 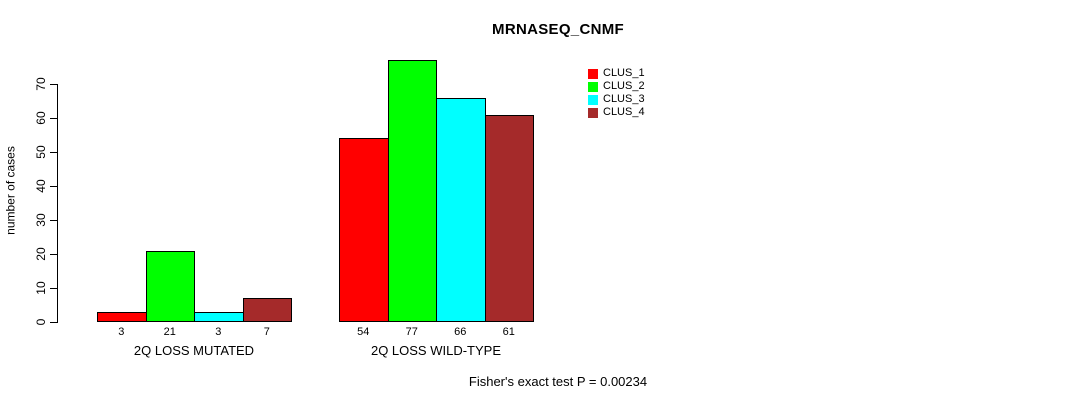 I want to click on legend-item-clus_4: CLUS_4, so click(x=616, y=112).